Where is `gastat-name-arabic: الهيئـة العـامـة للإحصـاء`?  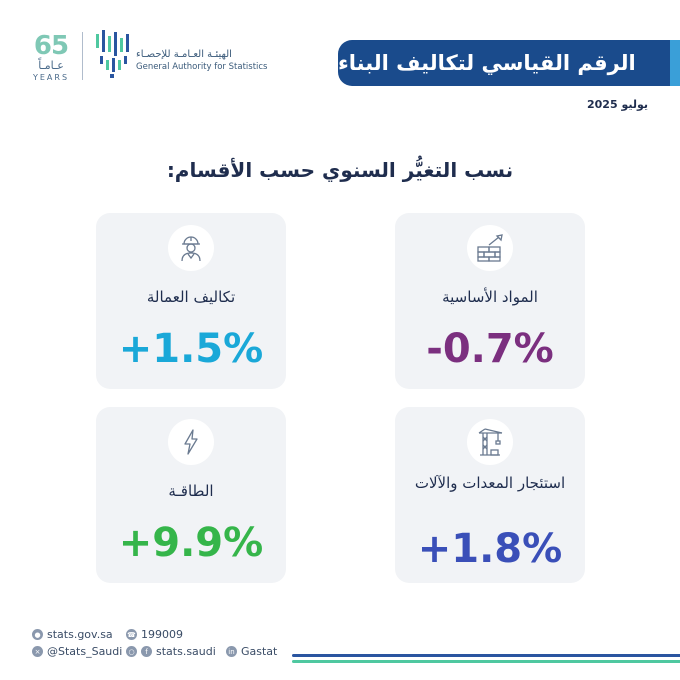
gastat-name-arabic: الهيئـة العـامـة للإحصـاء is located at coordinates (184, 54).